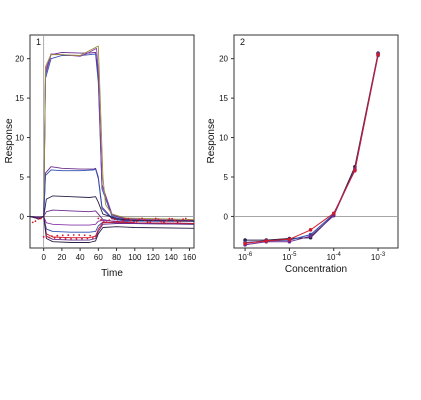 This screenshot has width=421, height=400. What do you see at coordinates (242, 42) in the screenshot?
I see `panel-label: 2` at bounding box center [242, 42].